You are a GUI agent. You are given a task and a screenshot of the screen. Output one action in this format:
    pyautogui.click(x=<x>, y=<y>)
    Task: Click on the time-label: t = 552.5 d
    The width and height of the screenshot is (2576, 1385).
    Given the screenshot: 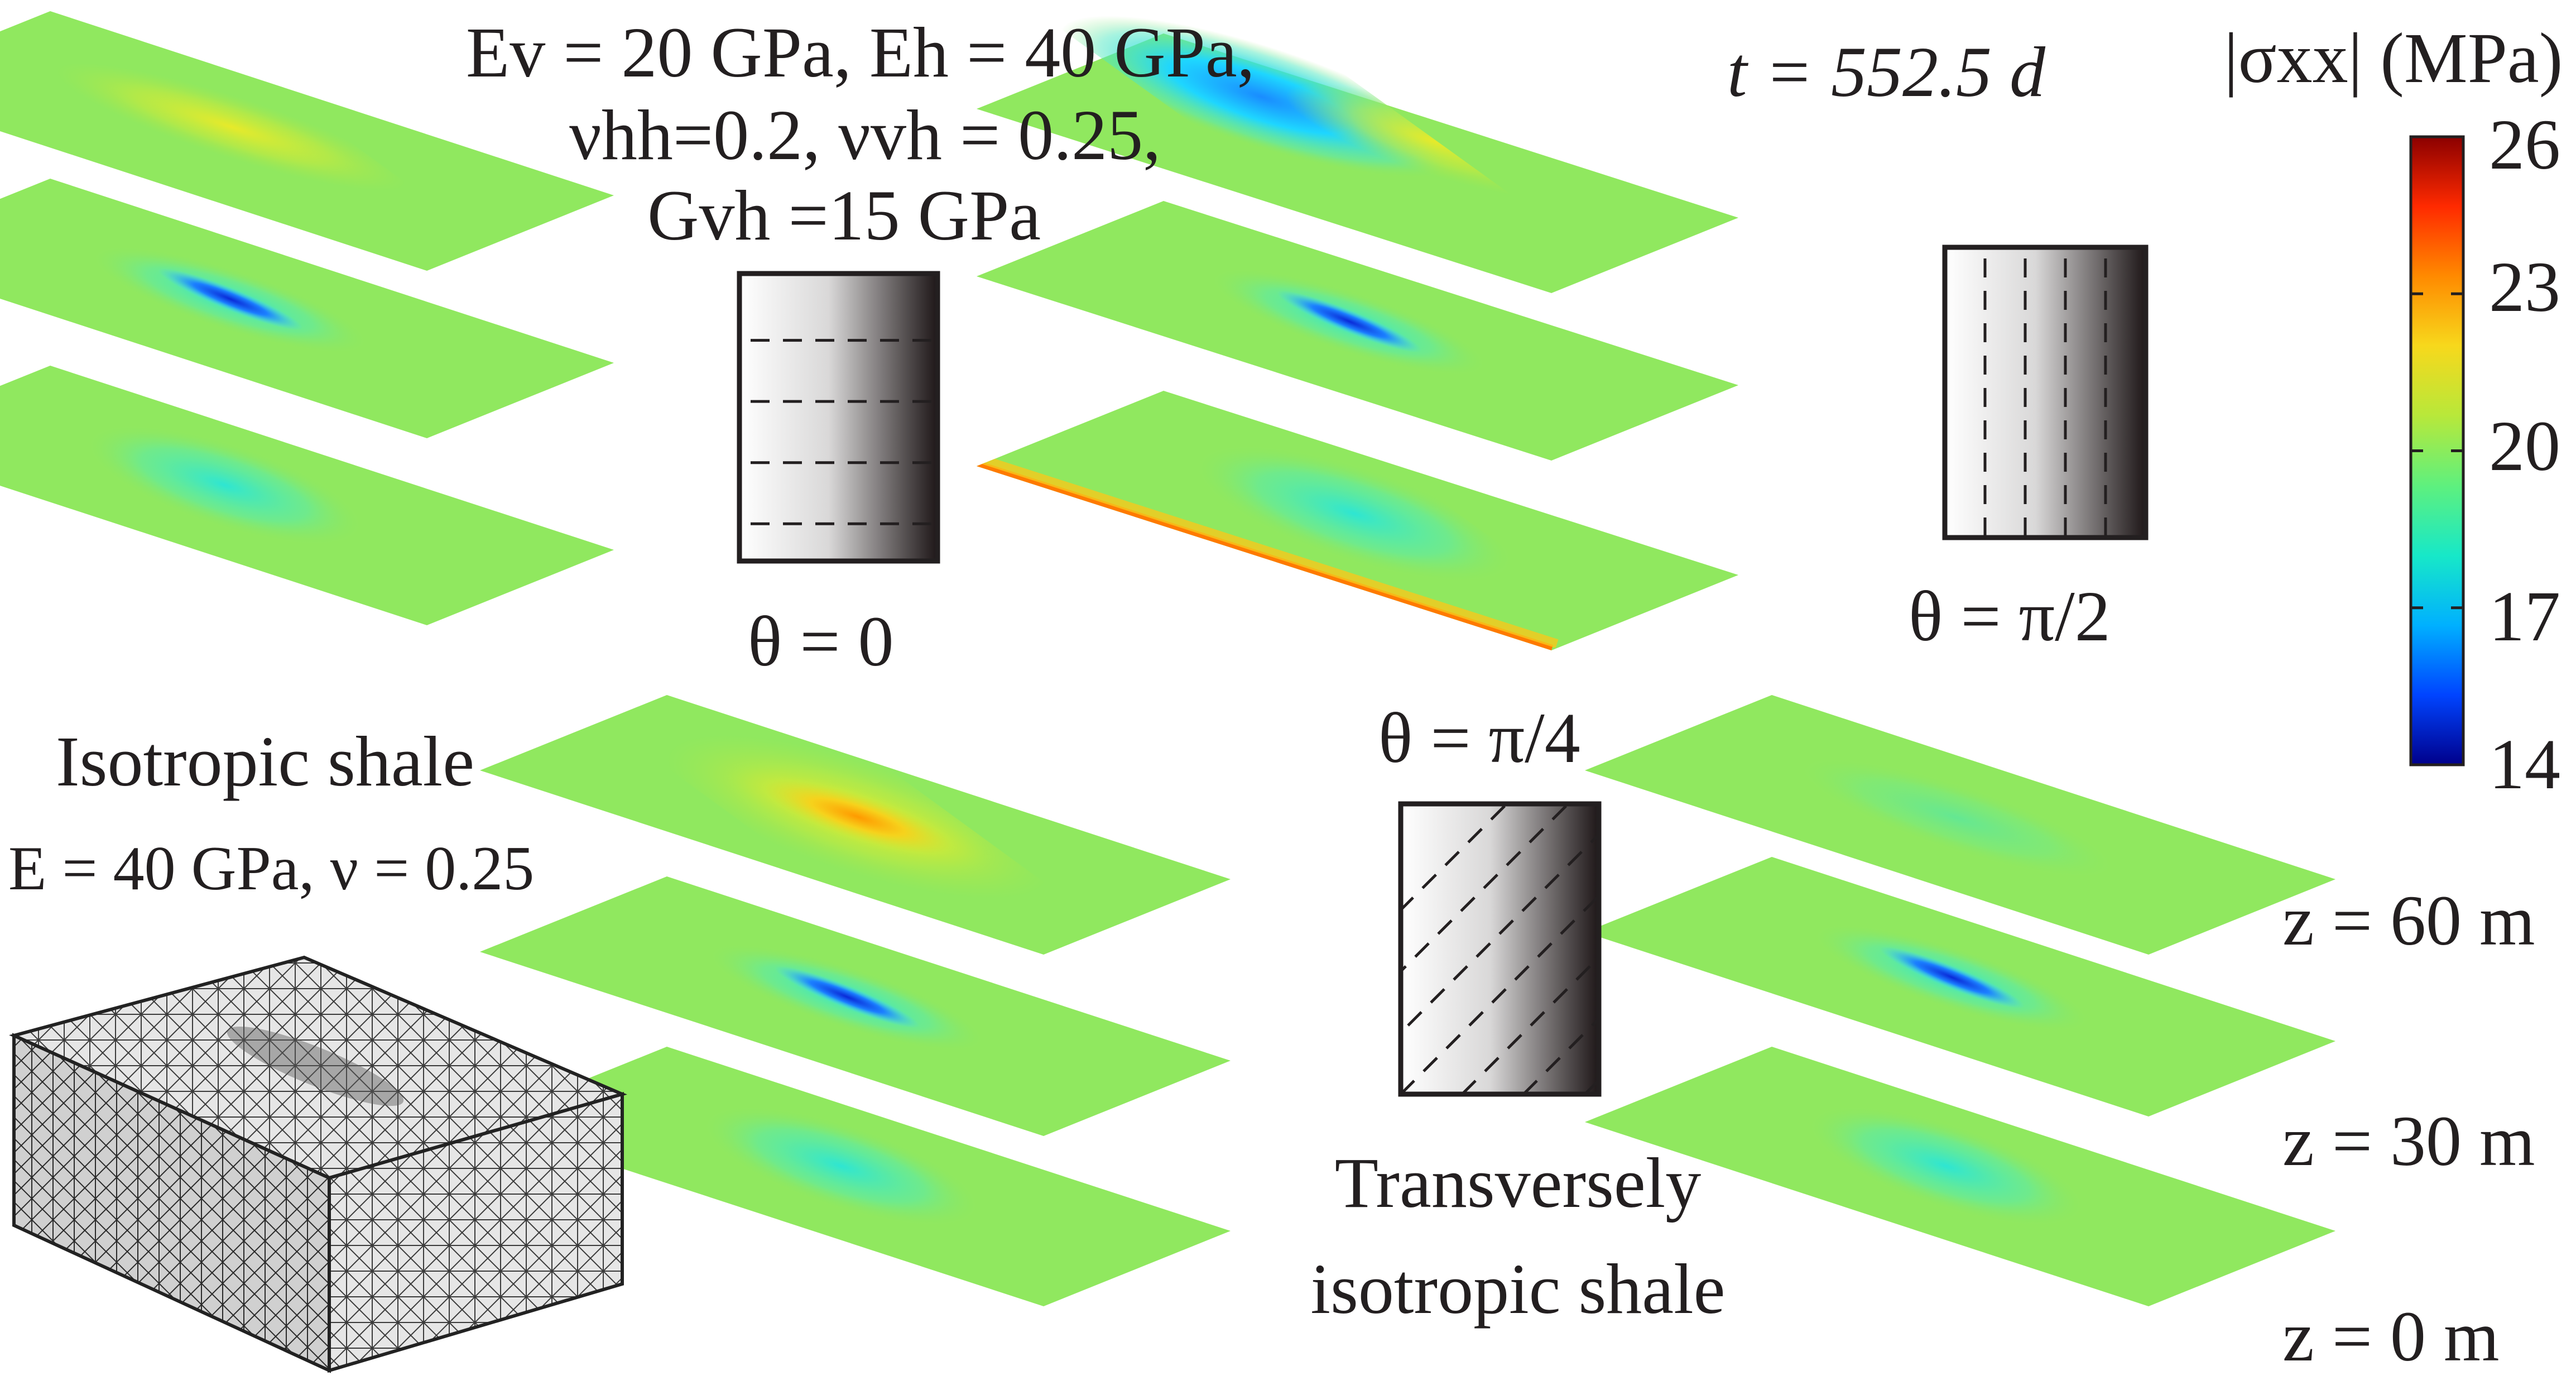 What is the action you would take?
    pyautogui.click(x=1886, y=72)
    